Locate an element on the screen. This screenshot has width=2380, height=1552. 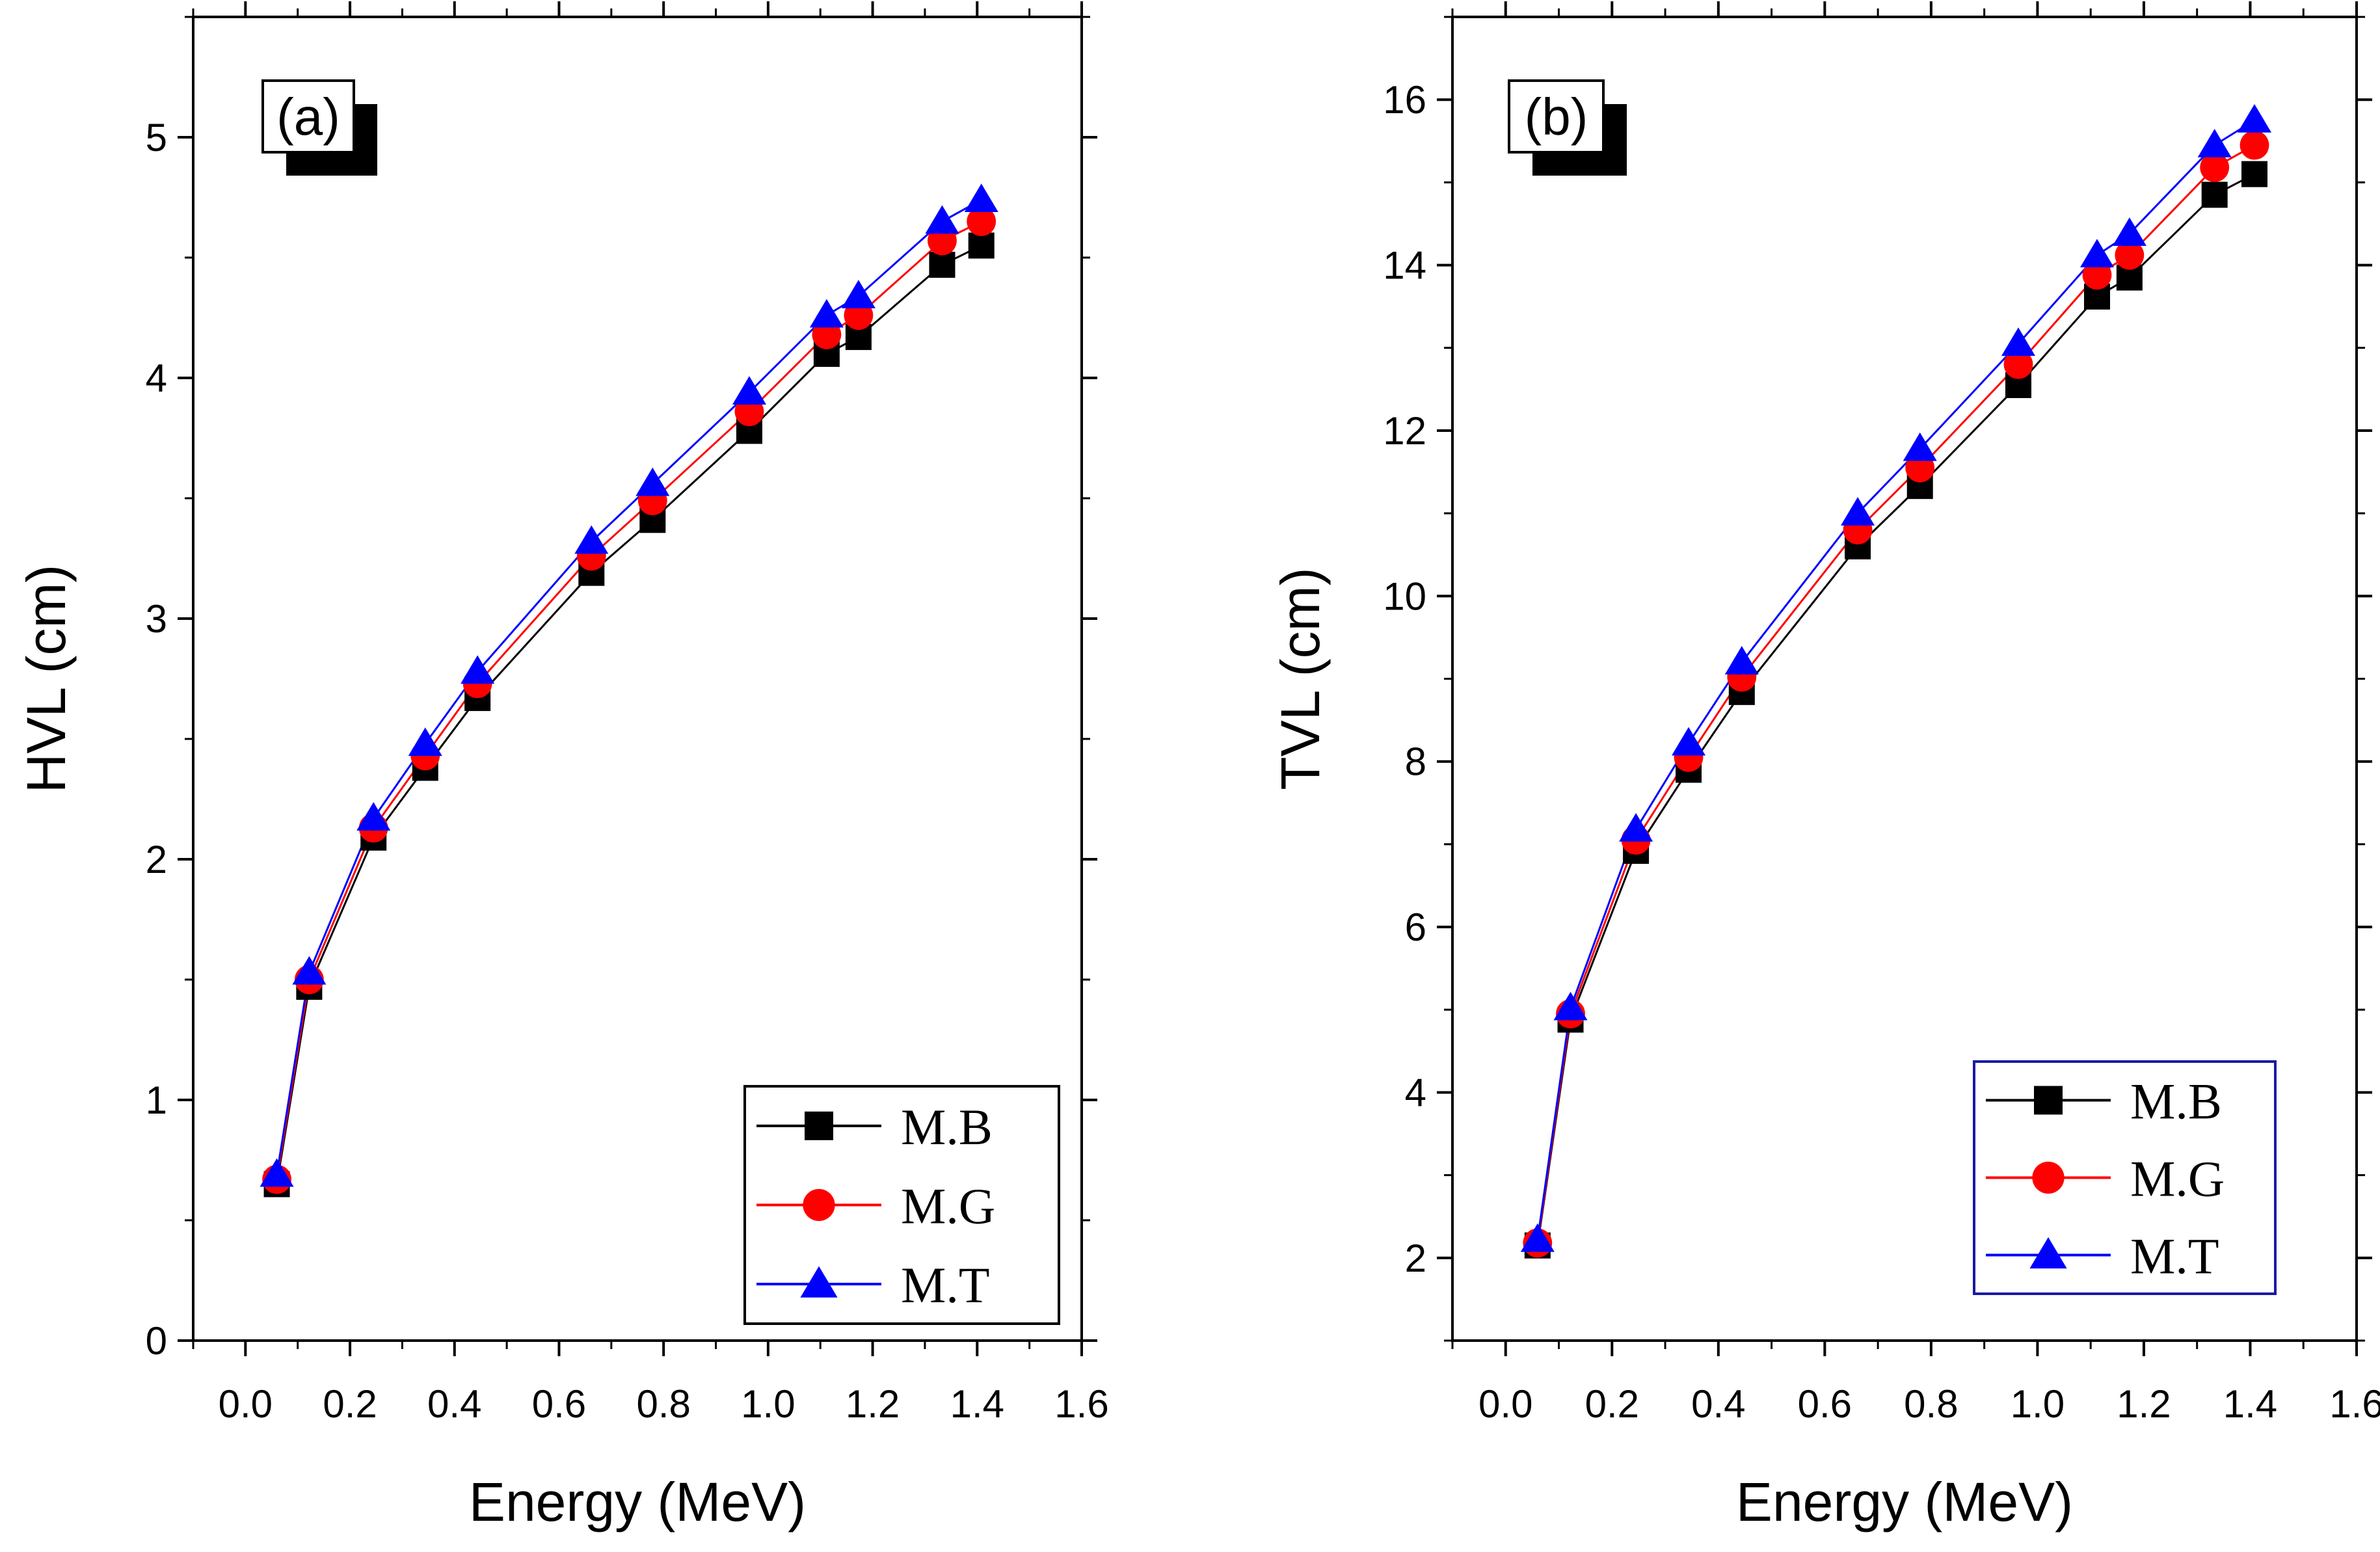
panel-label: (b) is located at coordinates (1556, 117).